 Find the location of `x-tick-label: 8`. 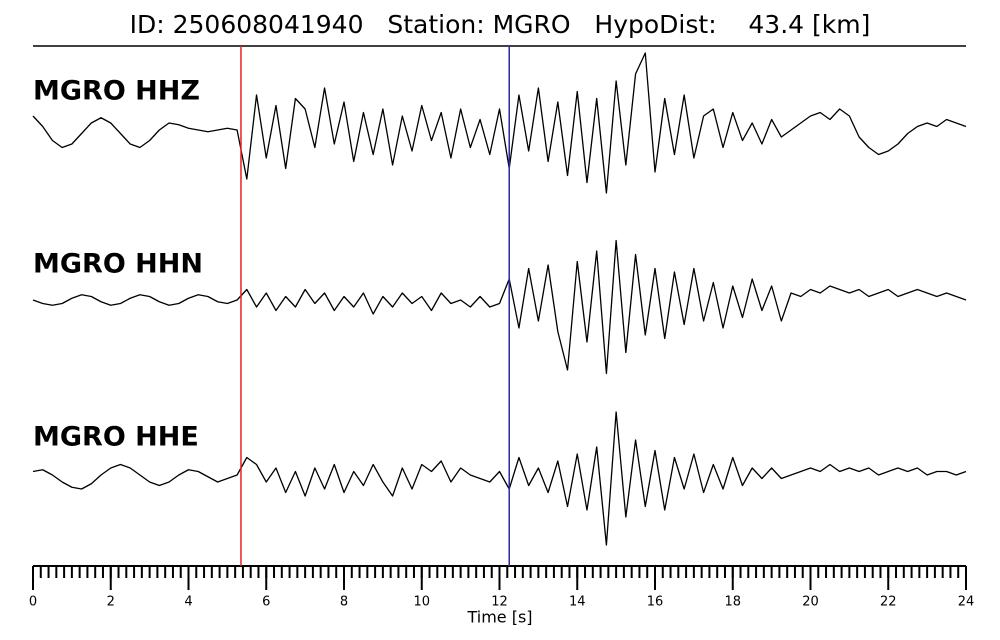

x-tick-label: 8 is located at coordinates (344, 602).